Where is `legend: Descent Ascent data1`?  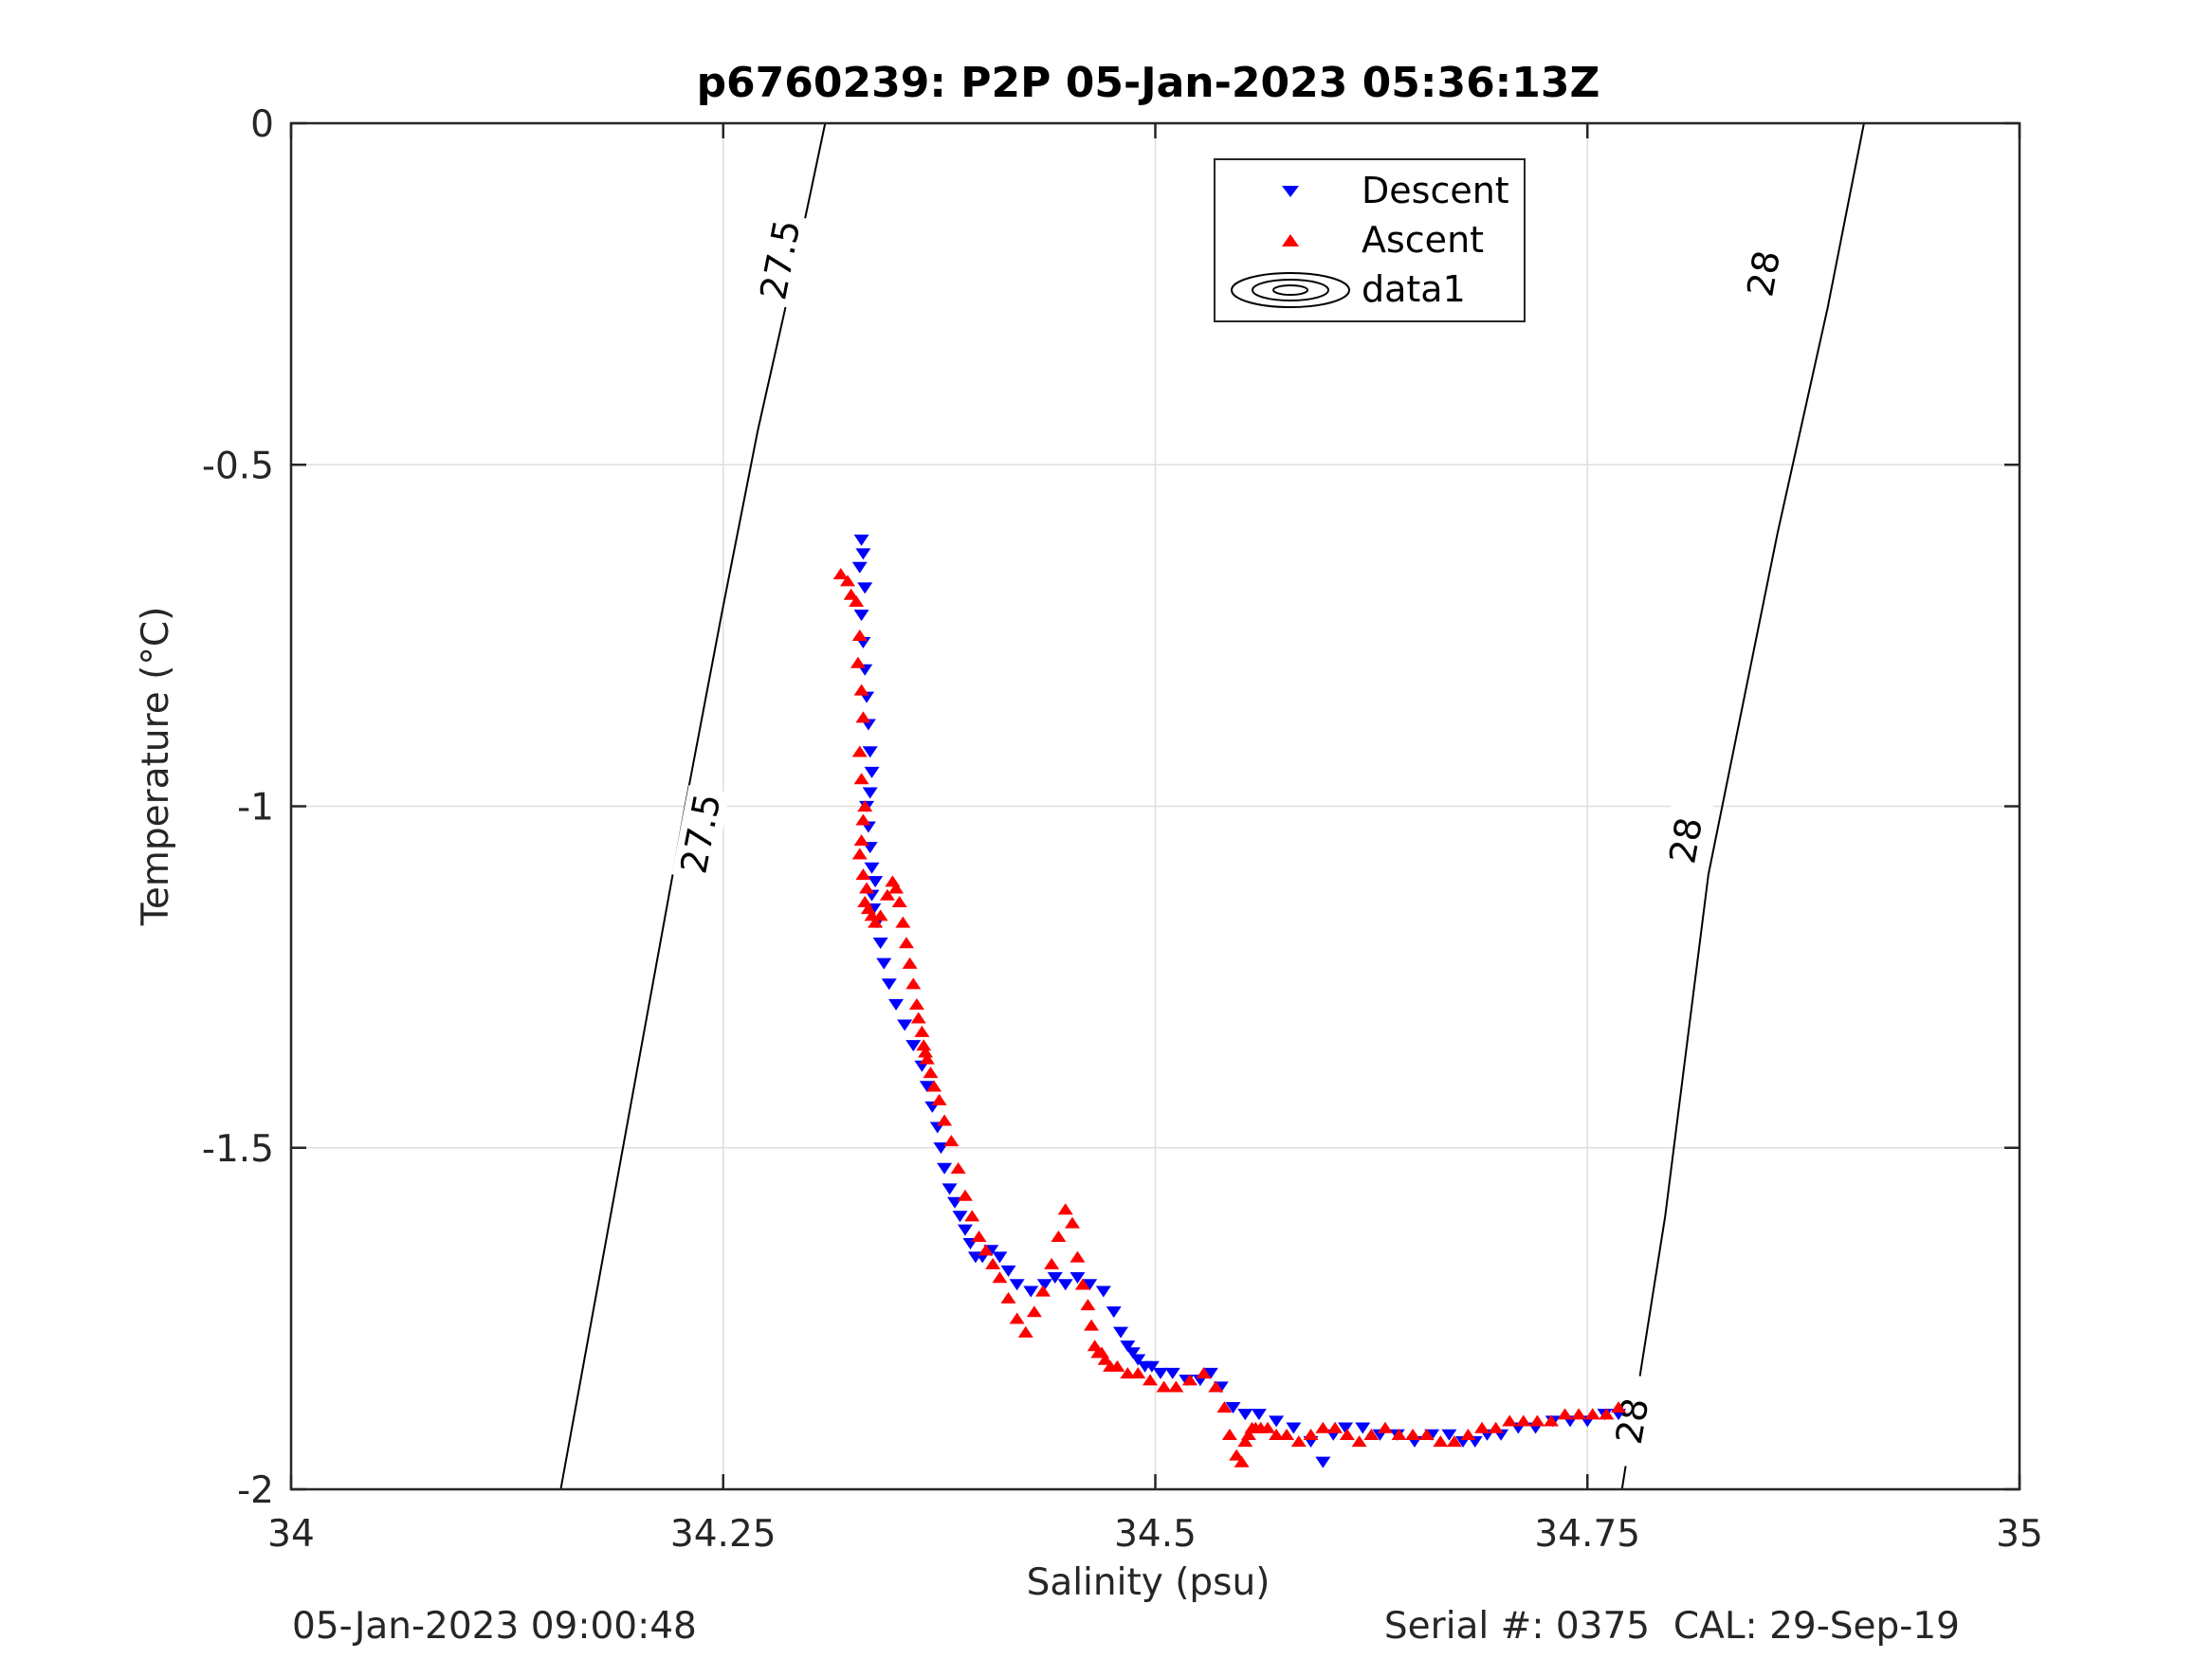 legend: Descent Ascent data1 is located at coordinates (1370, 240).